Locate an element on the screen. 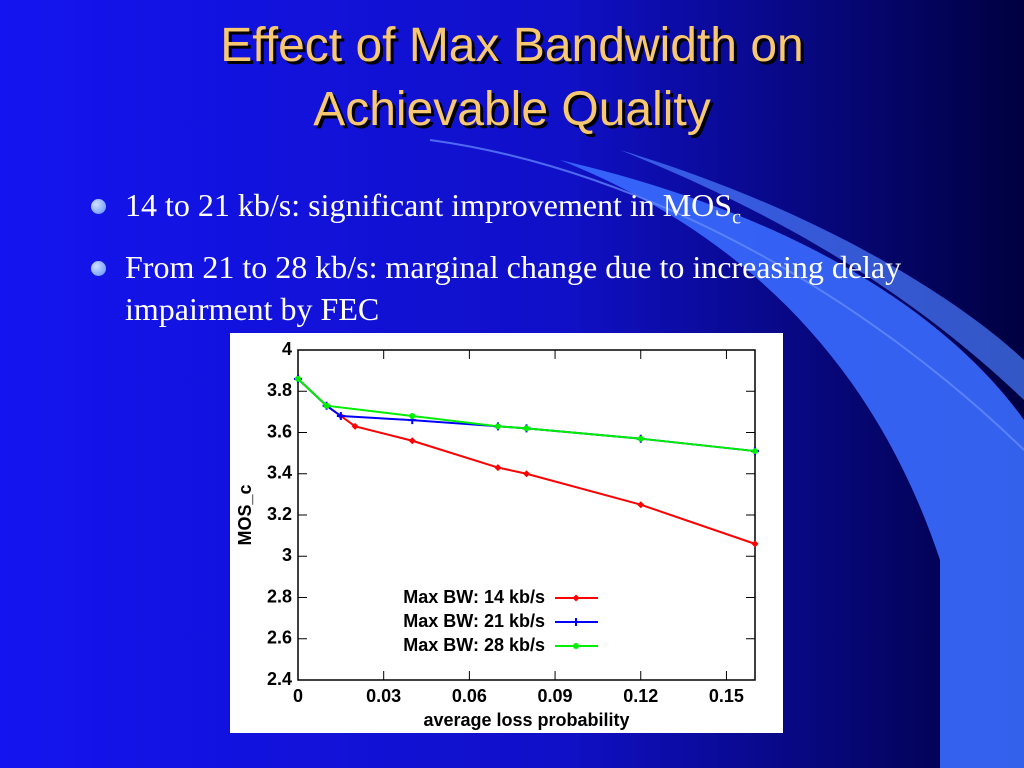 This screenshot has width=1024, height=768. x-tick-label: 0.15 is located at coordinates (726, 696).